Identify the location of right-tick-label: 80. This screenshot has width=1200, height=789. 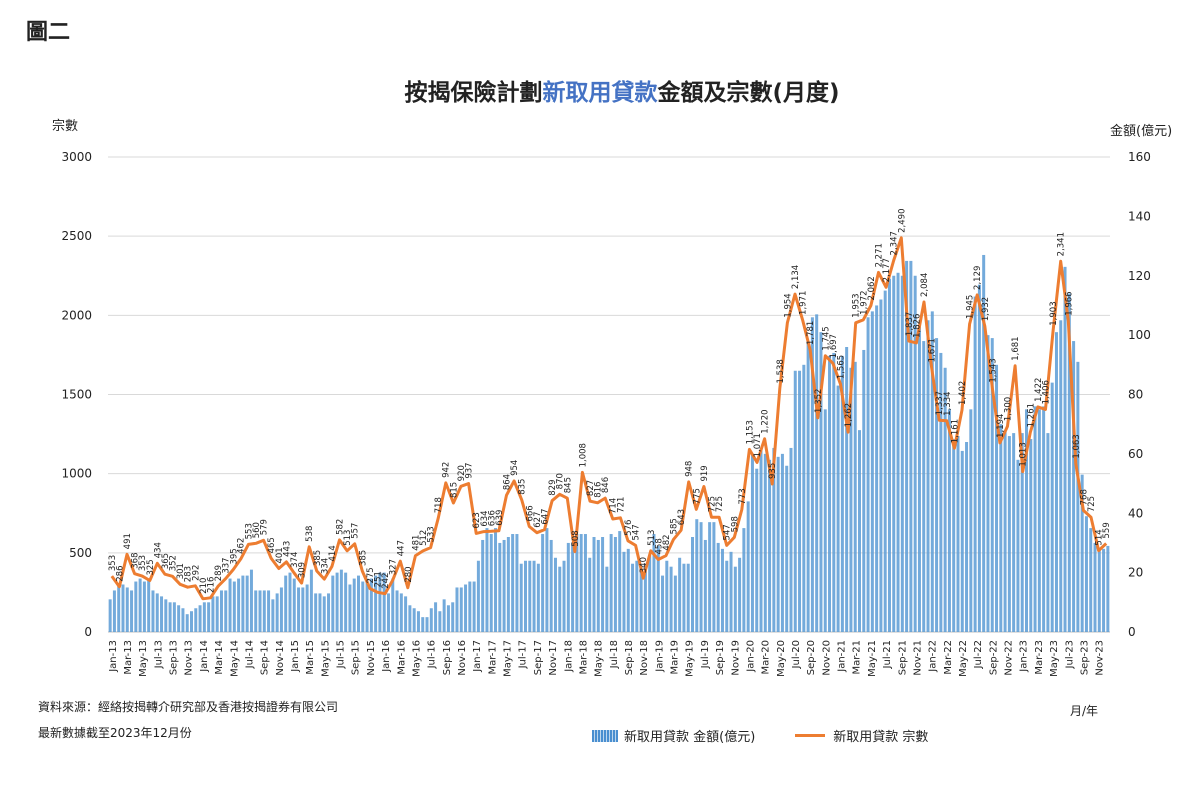
(1135, 395).